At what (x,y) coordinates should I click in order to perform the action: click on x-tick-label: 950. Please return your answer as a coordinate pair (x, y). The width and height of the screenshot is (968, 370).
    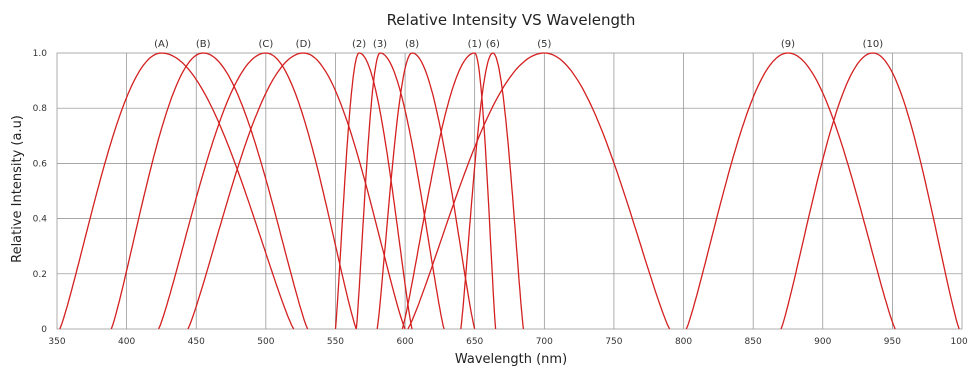
    Looking at the image, I should click on (892, 342).